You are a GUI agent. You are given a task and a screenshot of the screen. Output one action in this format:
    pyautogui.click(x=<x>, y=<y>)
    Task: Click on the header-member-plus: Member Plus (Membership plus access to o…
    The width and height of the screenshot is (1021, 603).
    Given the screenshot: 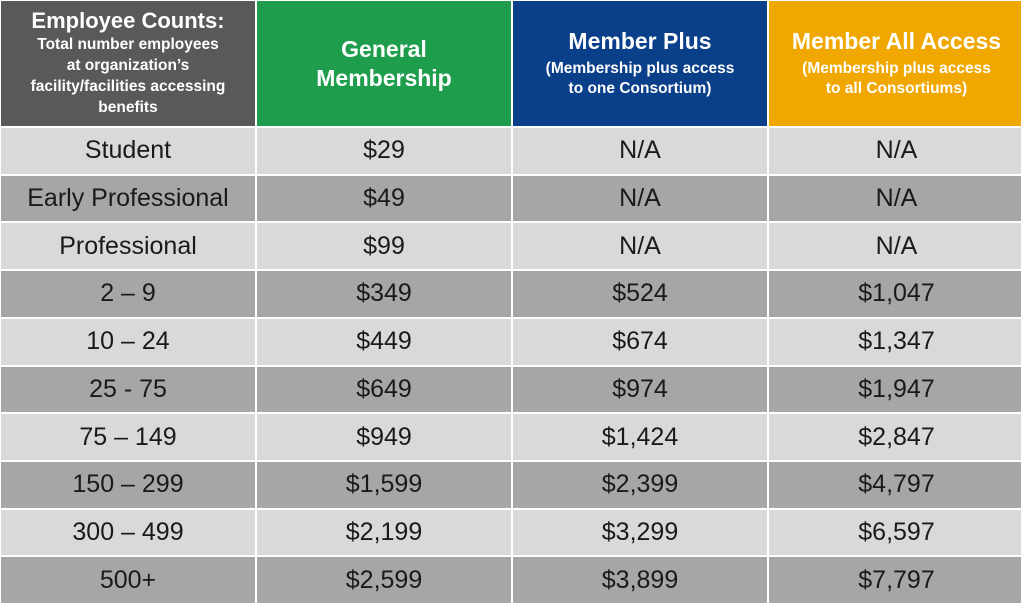 What is the action you would take?
    pyautogui.click(x=640, y=63)
    